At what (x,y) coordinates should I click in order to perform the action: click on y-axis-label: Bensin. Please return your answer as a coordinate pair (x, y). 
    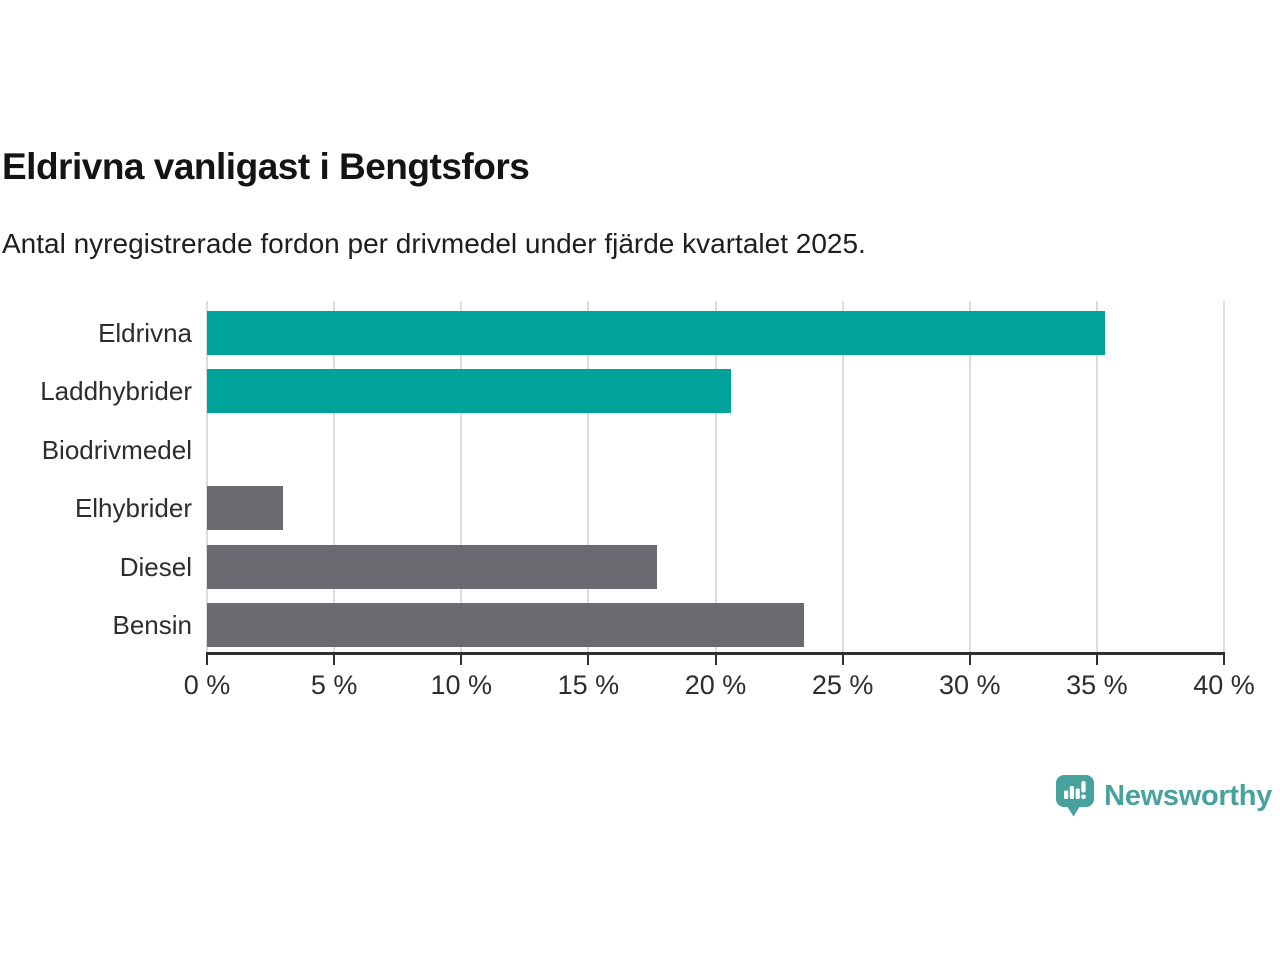
    Looking at the image, I should click on (152, 625).